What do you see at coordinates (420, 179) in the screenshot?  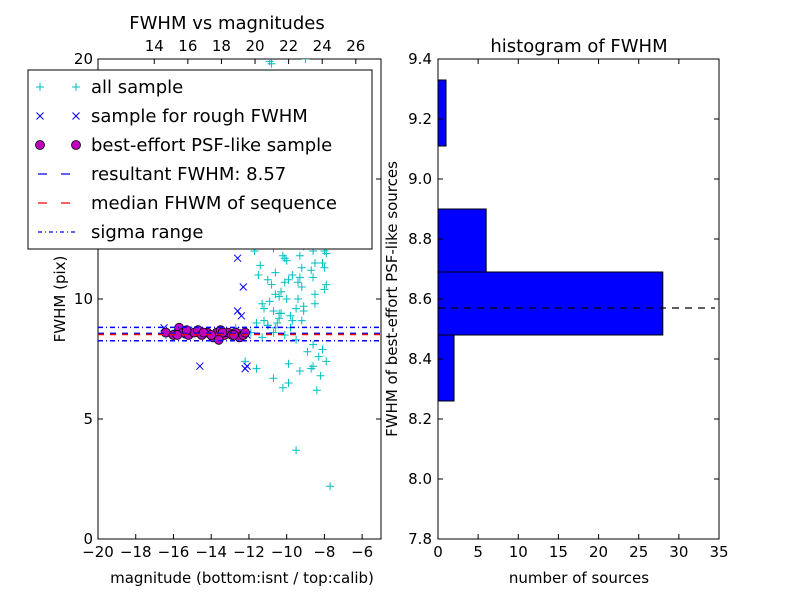 I see `right-ytick-label-6: 9.0` at bounding box center [420, 179].